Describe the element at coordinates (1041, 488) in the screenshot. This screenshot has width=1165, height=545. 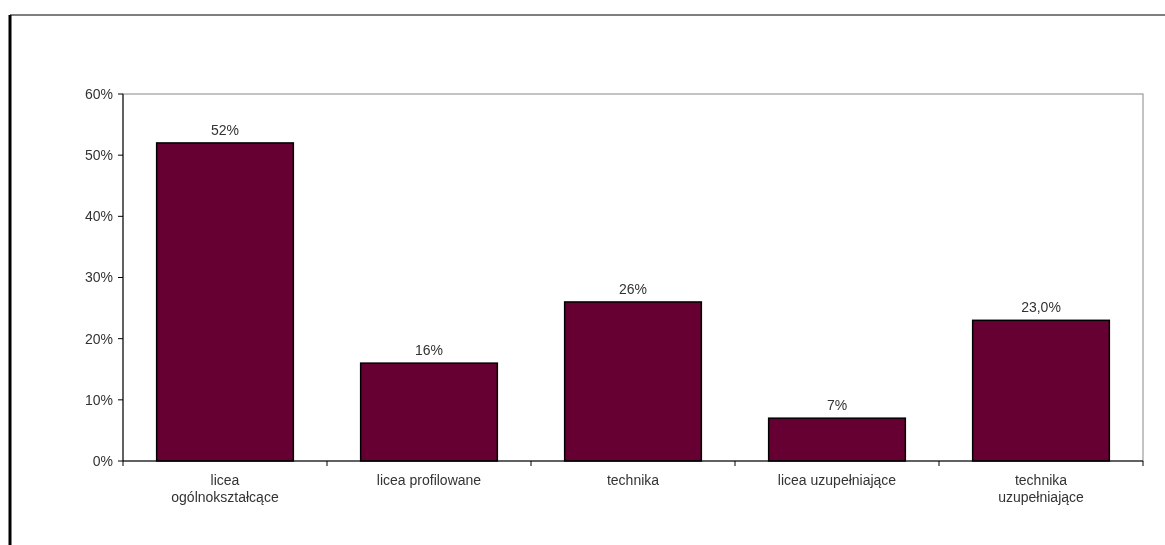
I see `x-tick-label: technika uzupełniające` at that location.